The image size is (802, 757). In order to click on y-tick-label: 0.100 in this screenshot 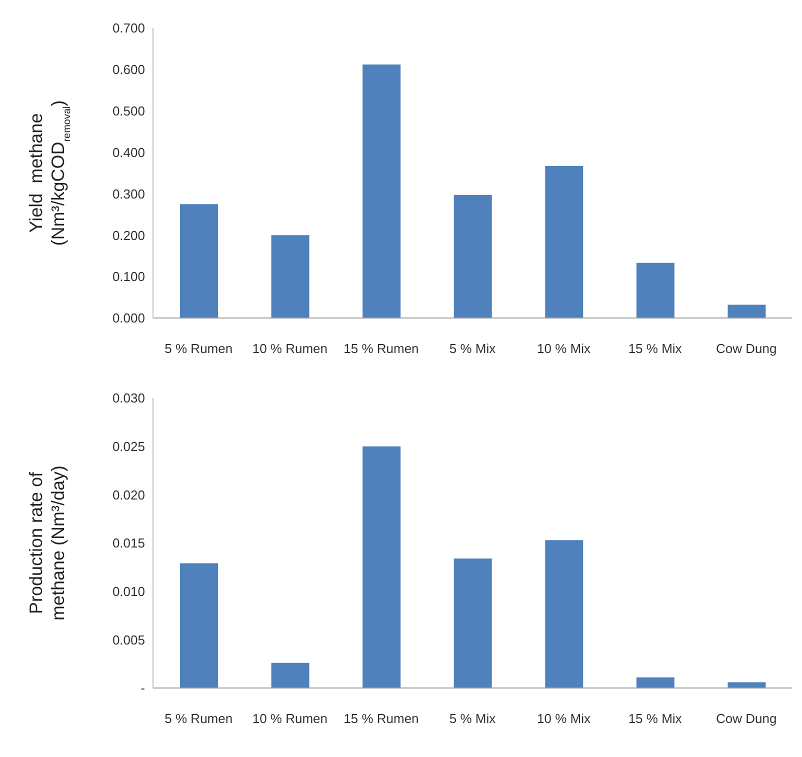, I will do `click(128, 276)`.